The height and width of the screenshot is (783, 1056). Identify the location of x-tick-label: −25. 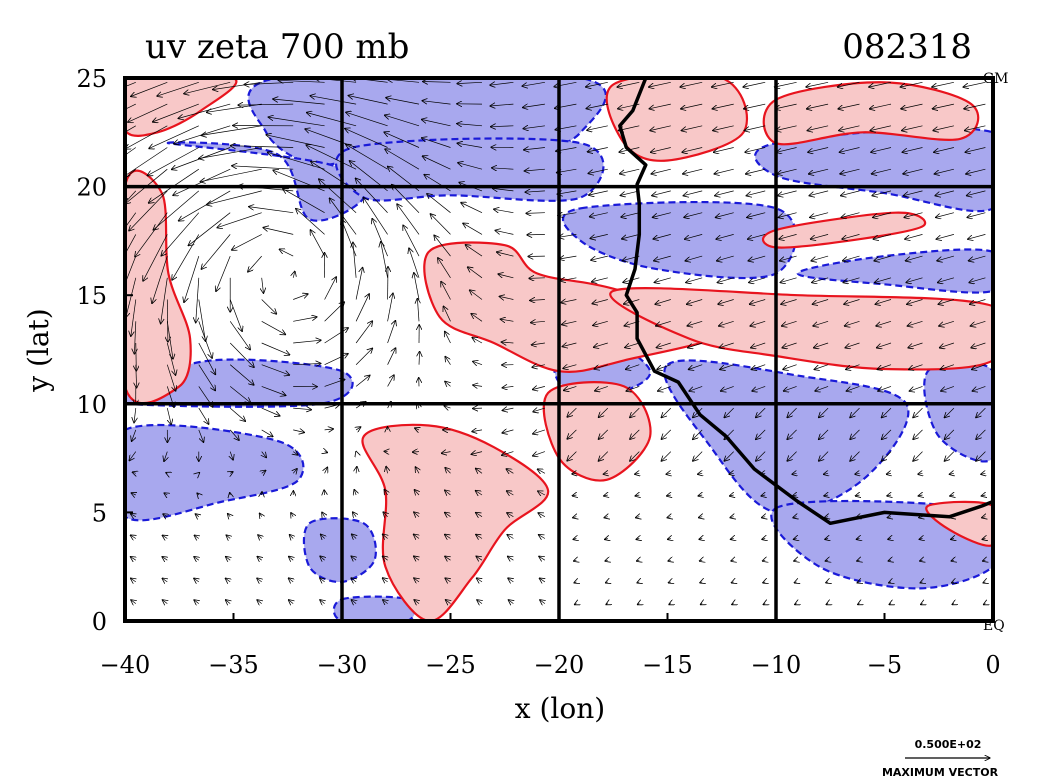
(450, 665).